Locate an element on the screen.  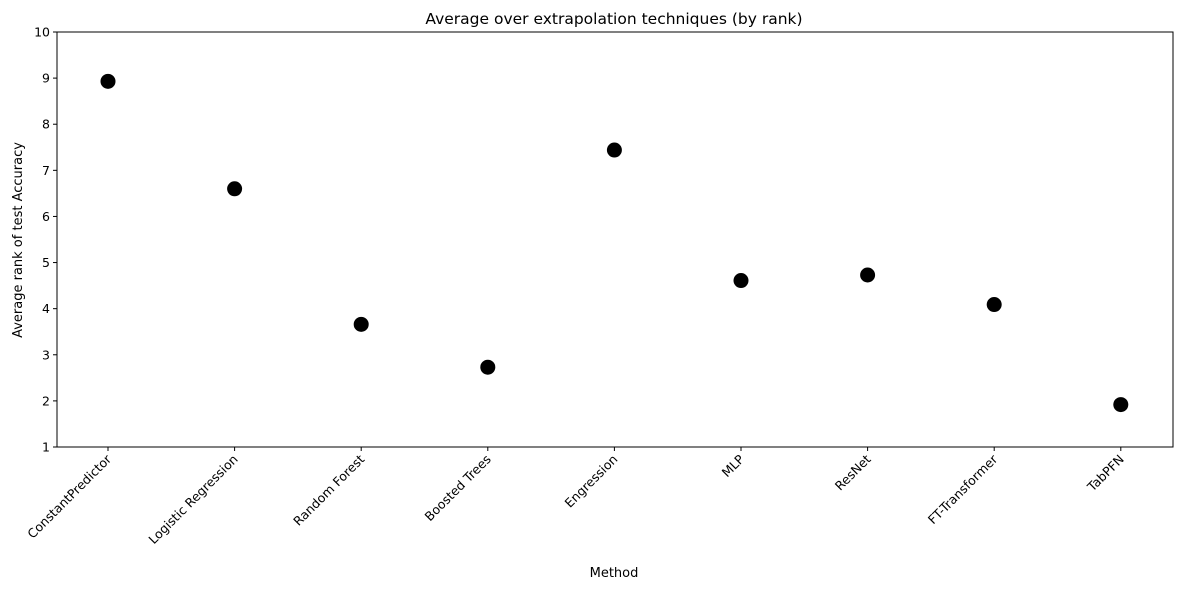
y-tick-label: 7 is located at coordinates (46, 170).